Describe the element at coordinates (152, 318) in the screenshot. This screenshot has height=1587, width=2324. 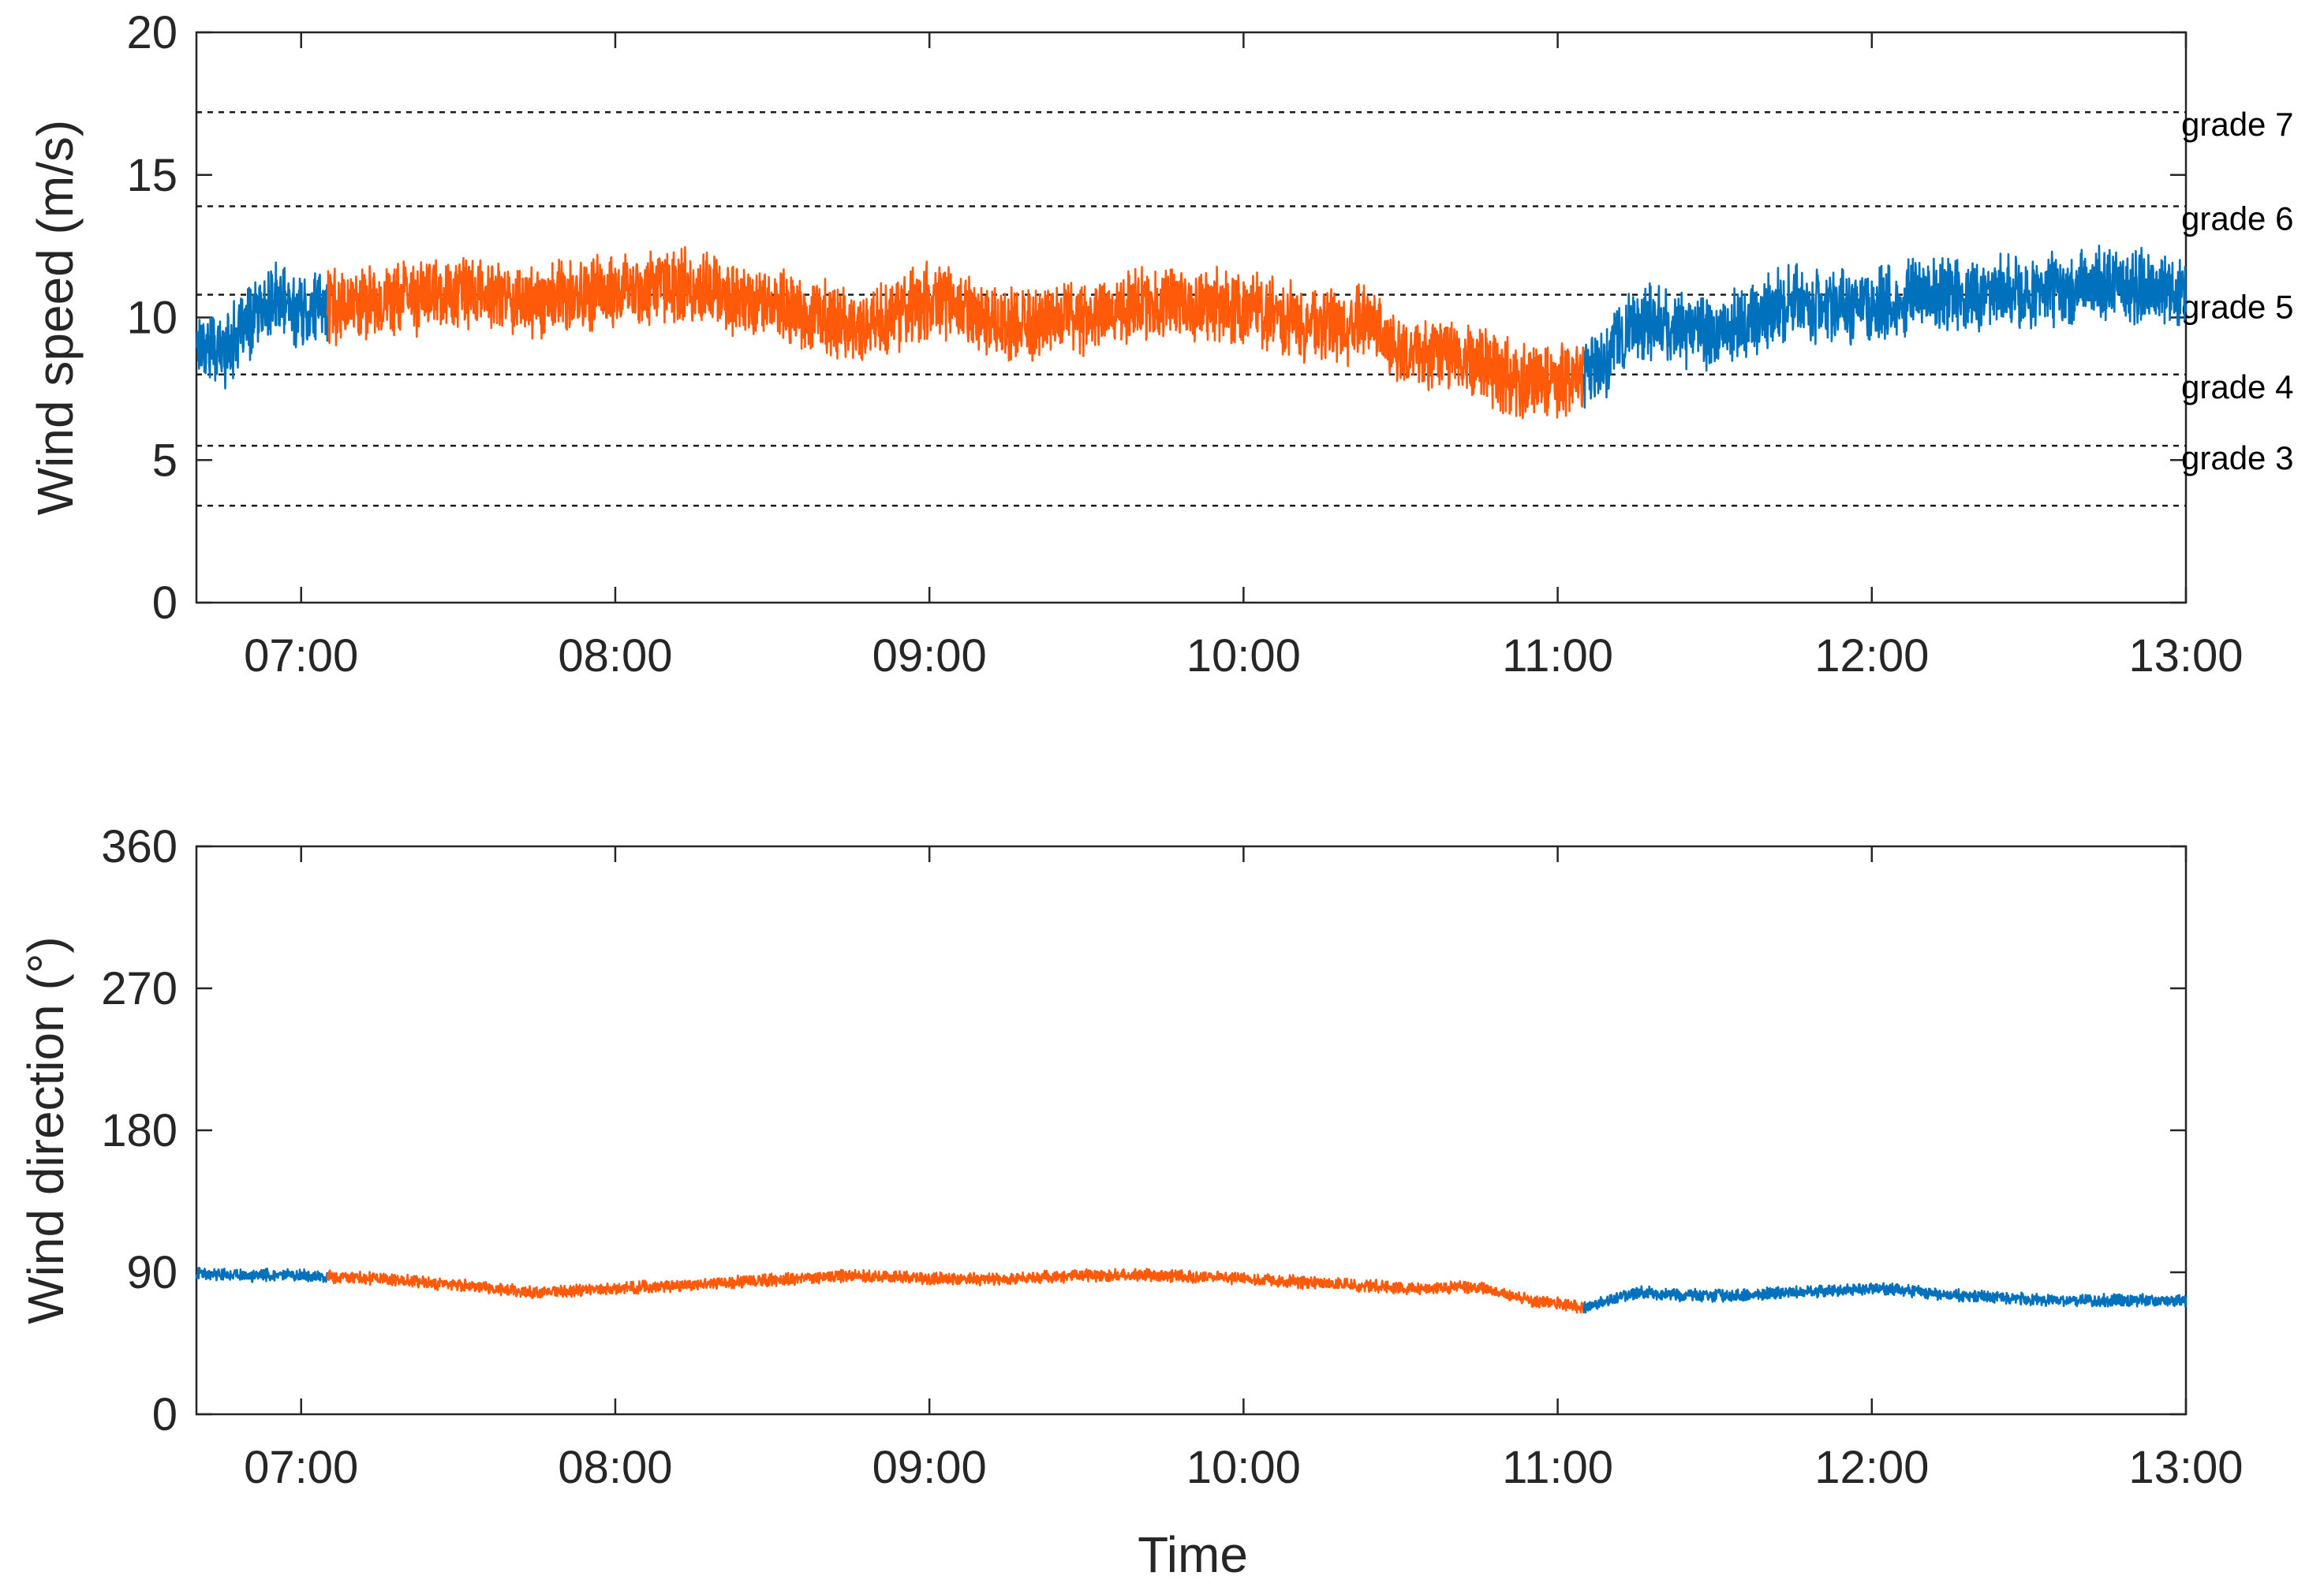
I see `y-tick-label: 10` at that location.